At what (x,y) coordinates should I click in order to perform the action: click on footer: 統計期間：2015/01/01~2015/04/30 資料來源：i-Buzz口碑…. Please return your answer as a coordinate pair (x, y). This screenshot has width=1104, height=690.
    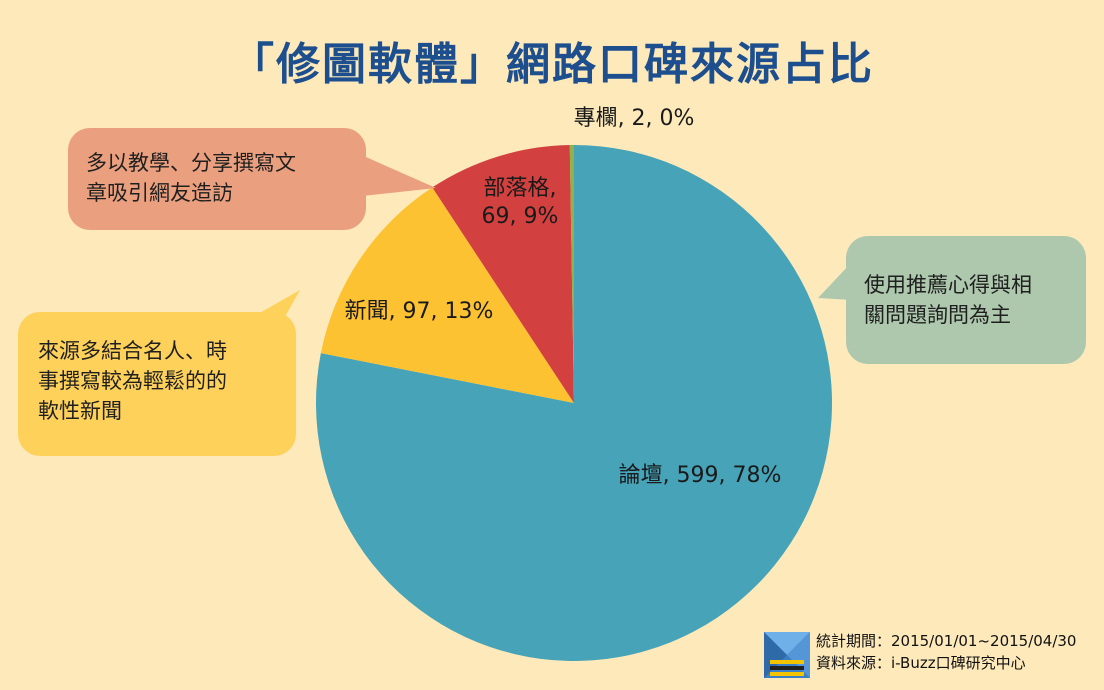
    Looking at the image, I should click on (929, 657).